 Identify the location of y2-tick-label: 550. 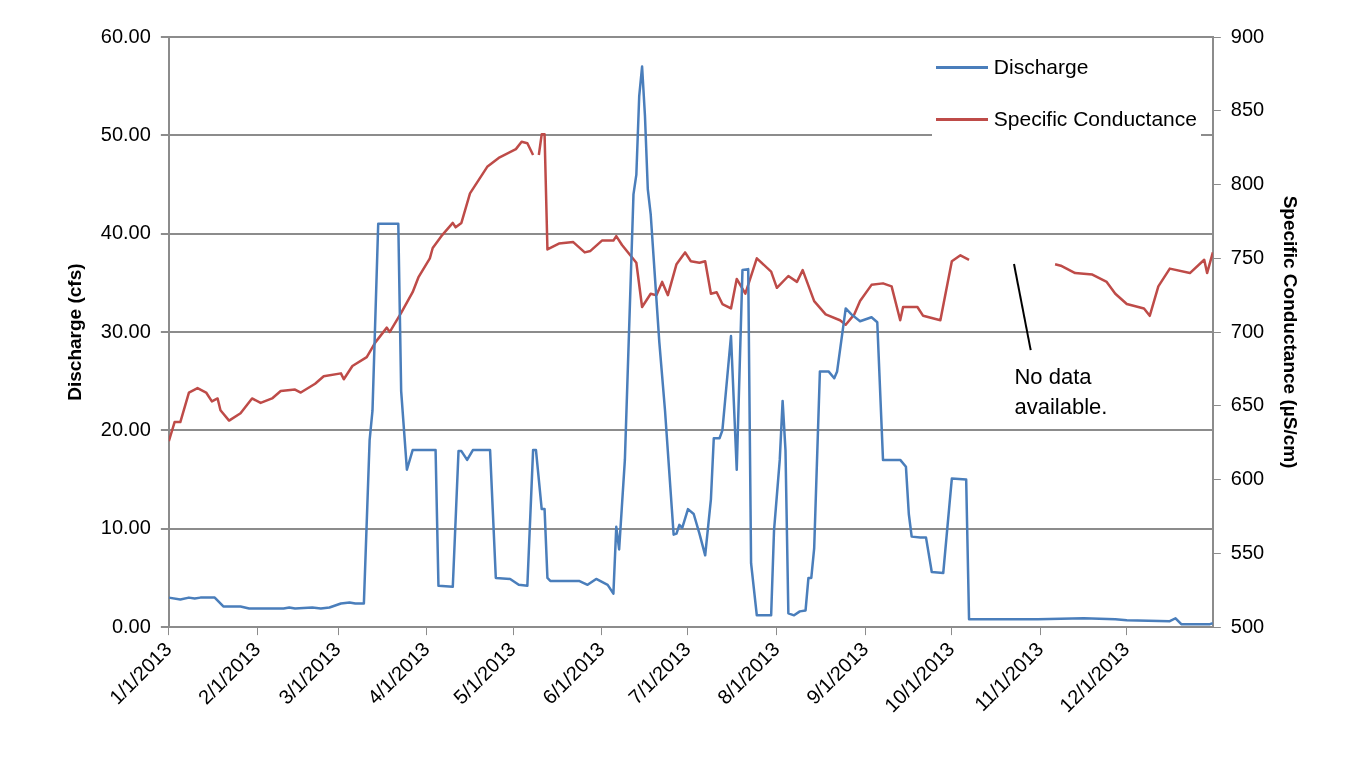
(1247, 551).